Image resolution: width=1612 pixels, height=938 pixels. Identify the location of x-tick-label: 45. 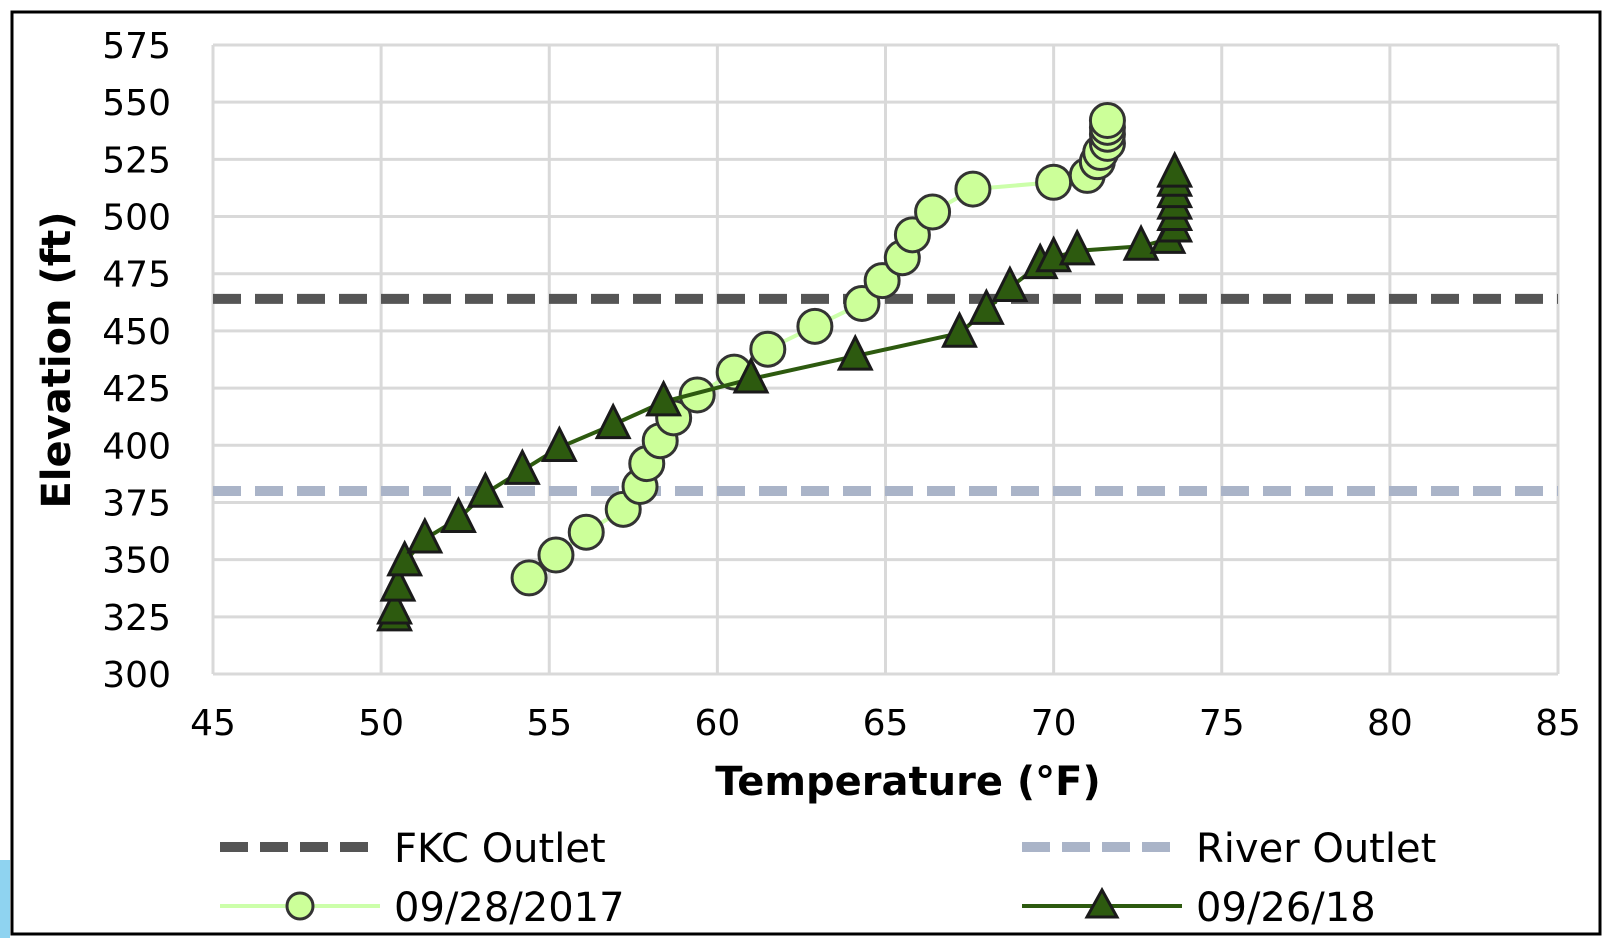
(213, 723).